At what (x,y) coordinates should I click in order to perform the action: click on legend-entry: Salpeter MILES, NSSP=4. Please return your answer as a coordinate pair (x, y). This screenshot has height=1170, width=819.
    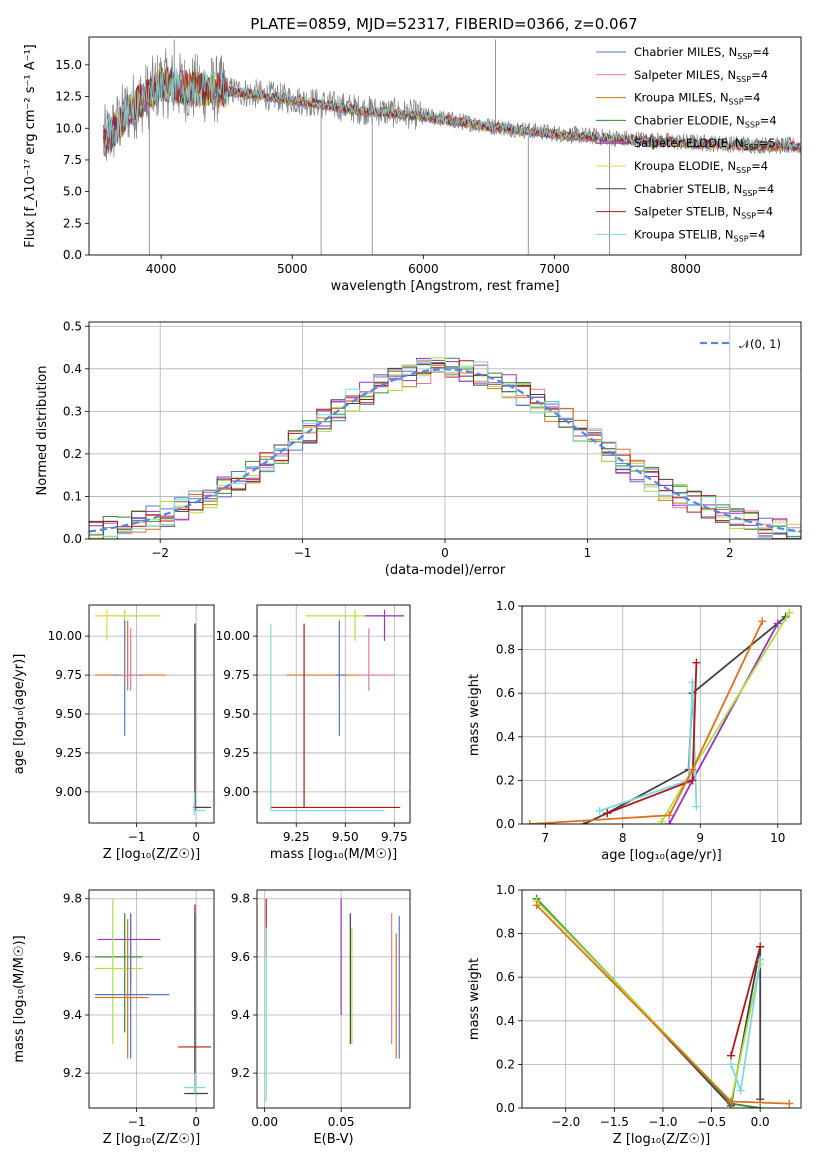
    Looking at the image, I should click on (701, 76).